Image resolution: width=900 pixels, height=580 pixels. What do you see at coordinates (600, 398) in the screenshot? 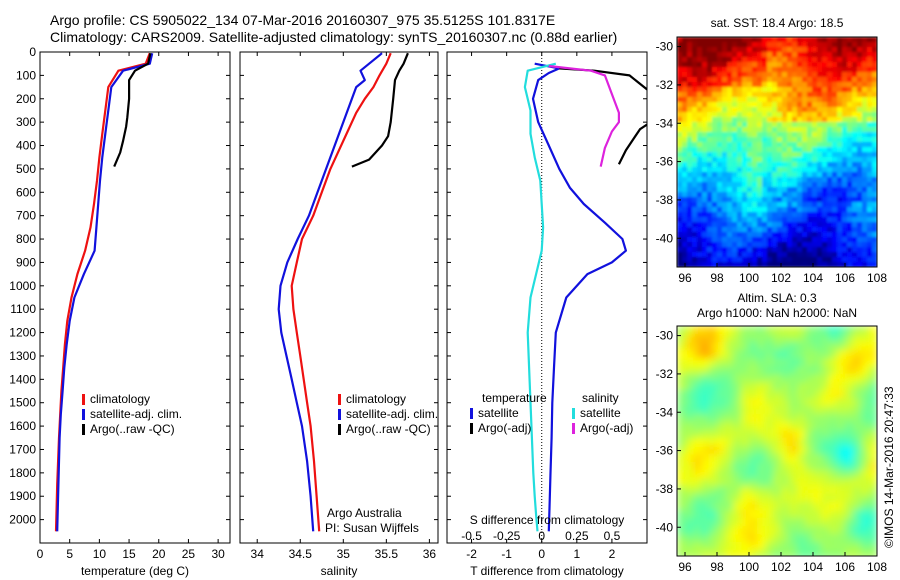
I see `legend-group-title: salinity` at bounding box center [600, 398].